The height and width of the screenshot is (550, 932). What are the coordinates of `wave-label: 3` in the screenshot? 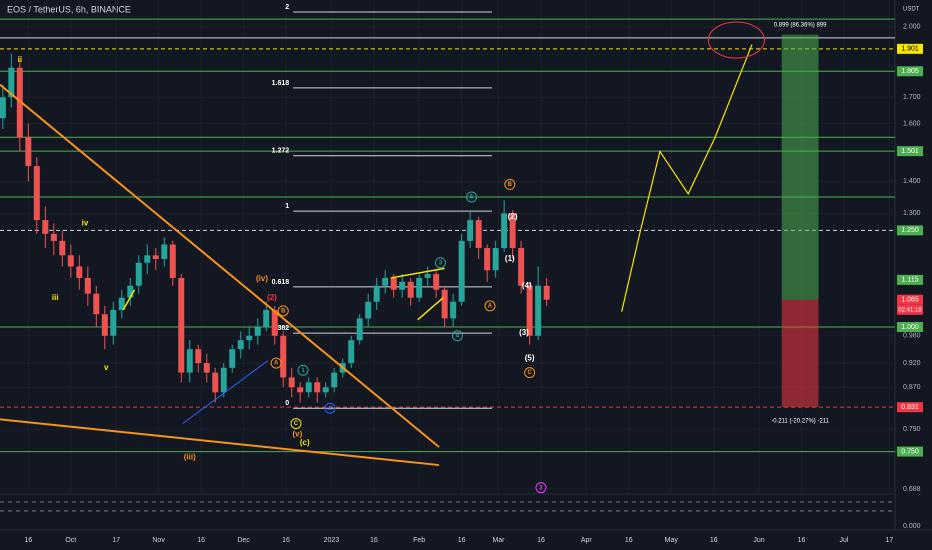 It's located at (441, 263).